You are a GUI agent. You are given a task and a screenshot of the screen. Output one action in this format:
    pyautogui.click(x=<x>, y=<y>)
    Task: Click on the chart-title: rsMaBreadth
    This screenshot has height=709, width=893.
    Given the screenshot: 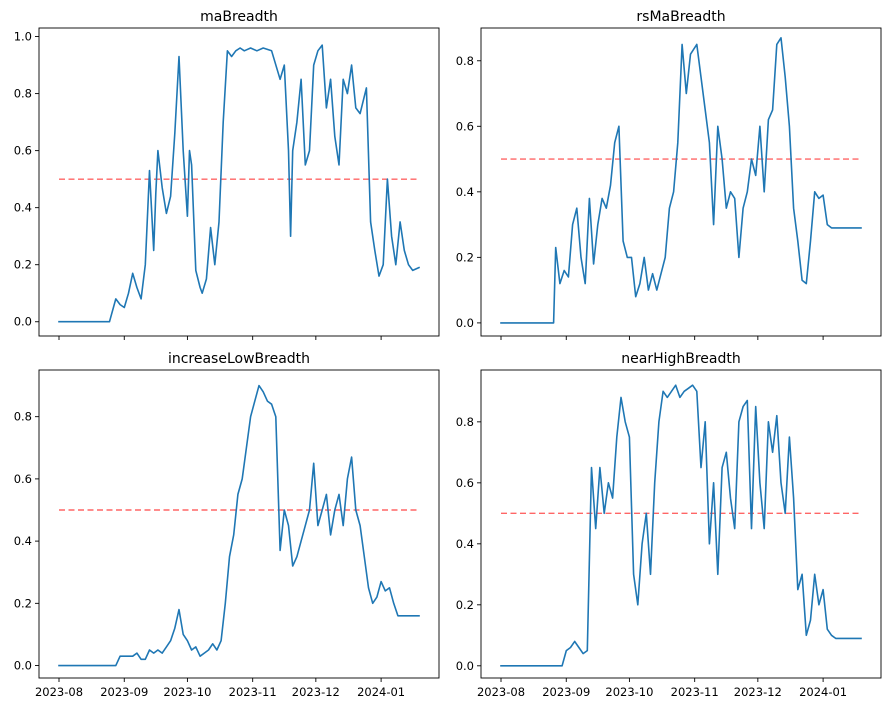 What is the action you would take?
    pyautogui.click(x=680, y=17)
    